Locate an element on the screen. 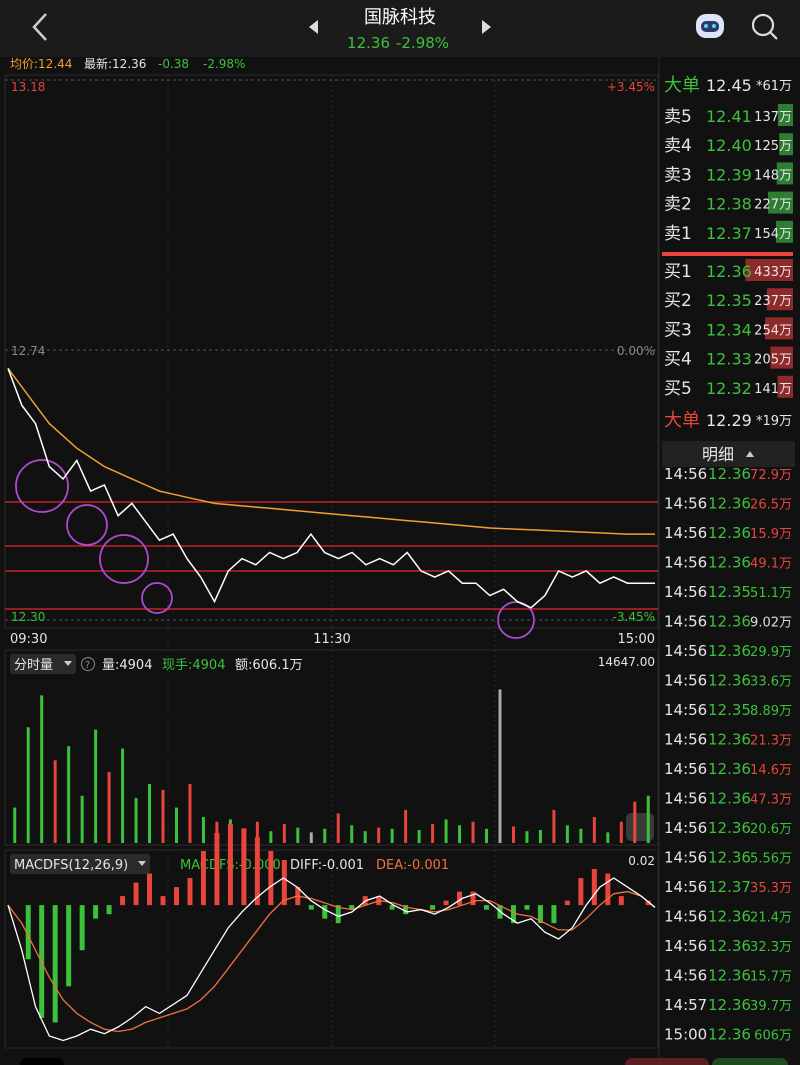  bottom-button is located at coordinates (42, 1061).